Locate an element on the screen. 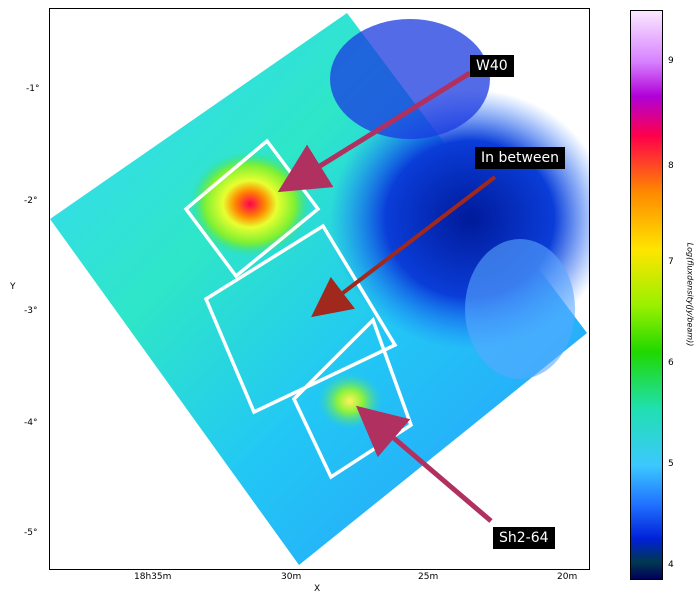 This screenshot has height=594, width=699. colorbar-tick: 9 is located at coordinates (671, 61).